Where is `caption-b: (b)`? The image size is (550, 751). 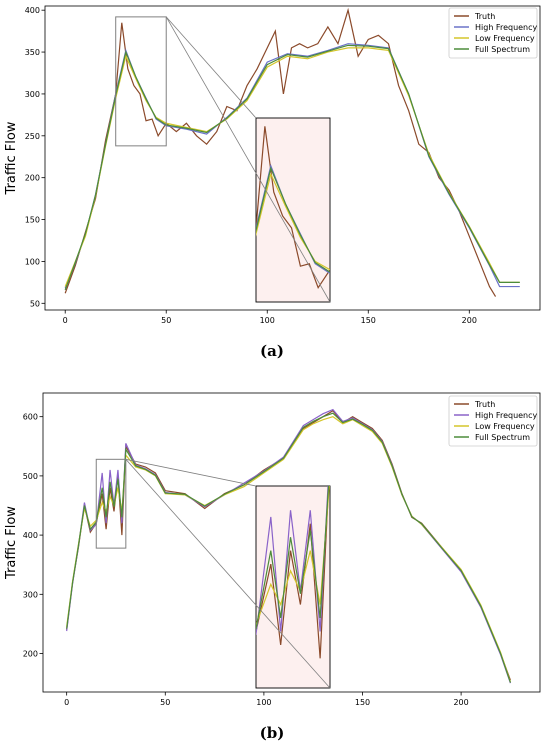
caption-b: (b) is located at coordinates (272, 733).